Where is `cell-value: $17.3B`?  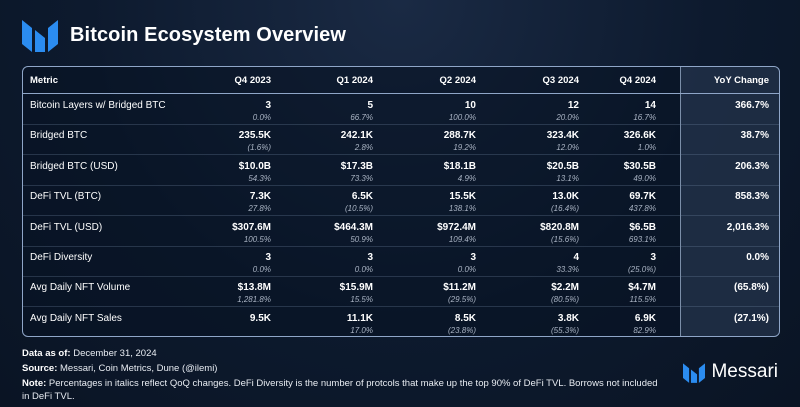
cell-value: $17.3B is located at coordinates (356, 166).